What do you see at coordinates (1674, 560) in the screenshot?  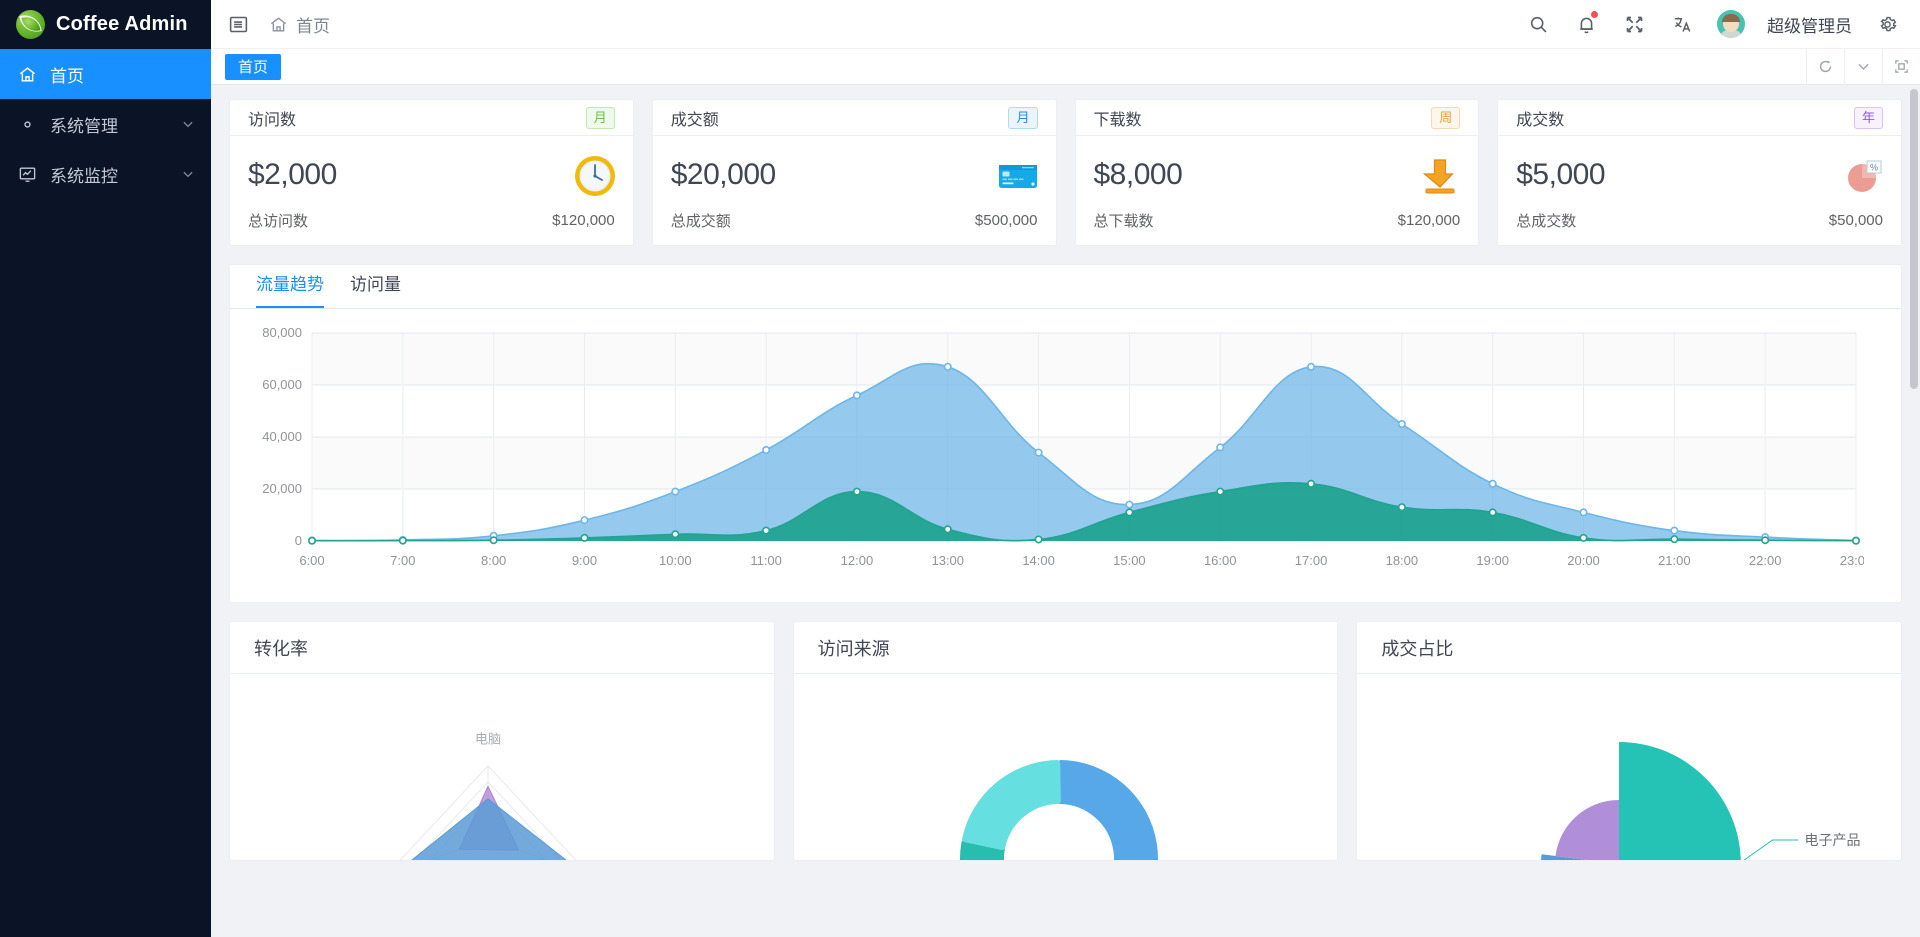 I see `svg-text: 21:00` at bounding box center [1674, 560].